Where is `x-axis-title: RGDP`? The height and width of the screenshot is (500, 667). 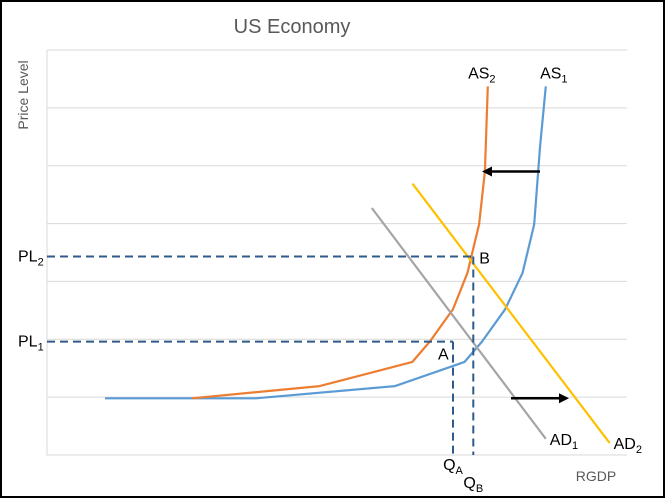
x-axis-title: RGDP is located at coordinates (596, 476).